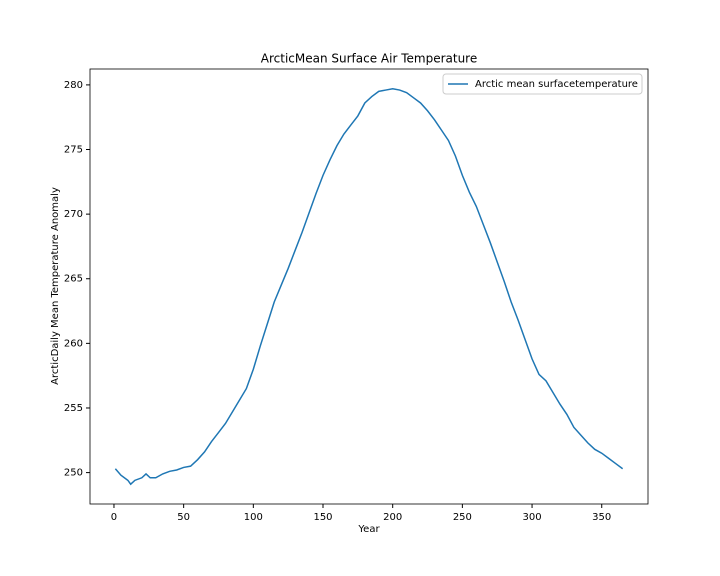 Image resolution: width=720 pixels, height=576 pixels. What do you see at coordinates (368, 529) in the screenshot?
I see `x-axis-label: Year` at bounding box center [368, 529].